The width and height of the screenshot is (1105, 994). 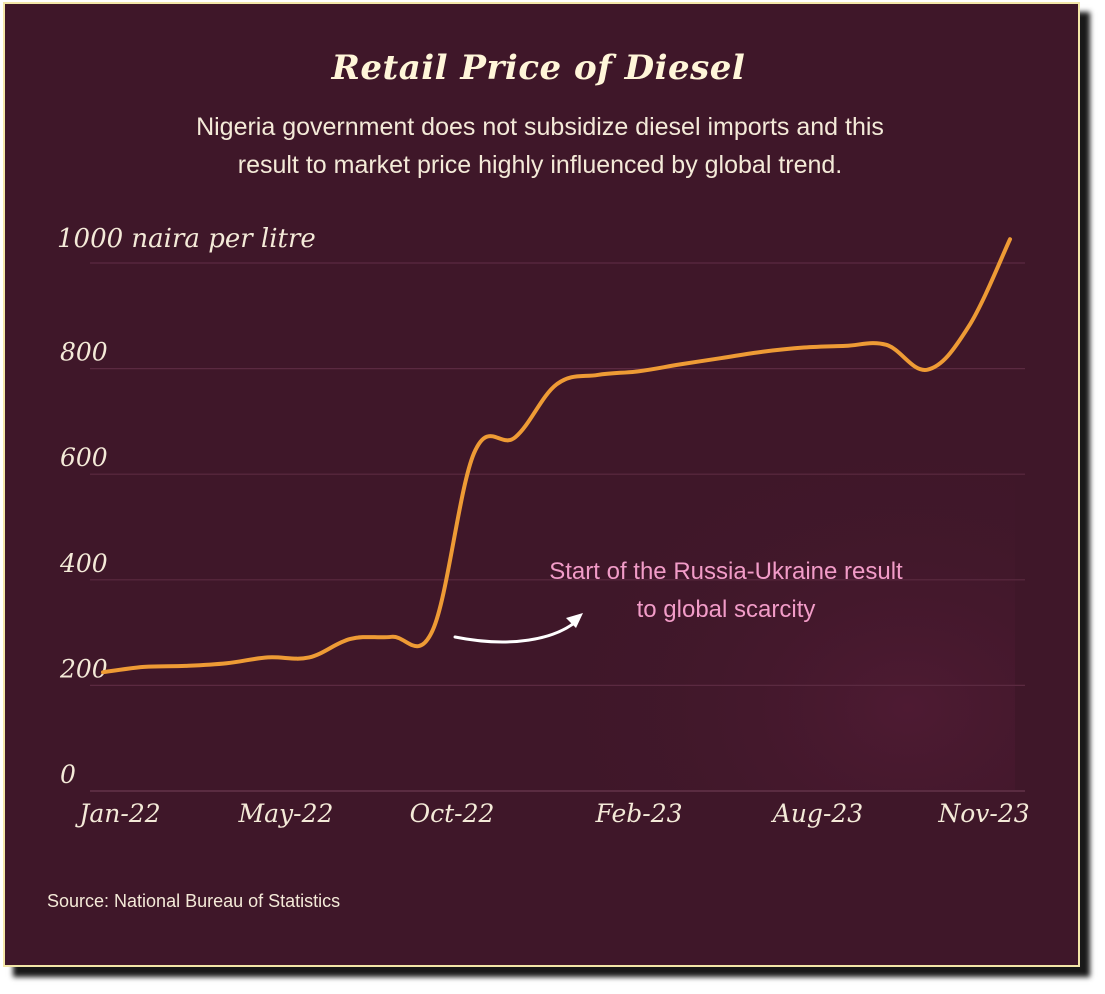 What do you see at coordinates (84, 457) in the screenshot?
I see `y-tick-label: 600` at bounding box center [84, 457].